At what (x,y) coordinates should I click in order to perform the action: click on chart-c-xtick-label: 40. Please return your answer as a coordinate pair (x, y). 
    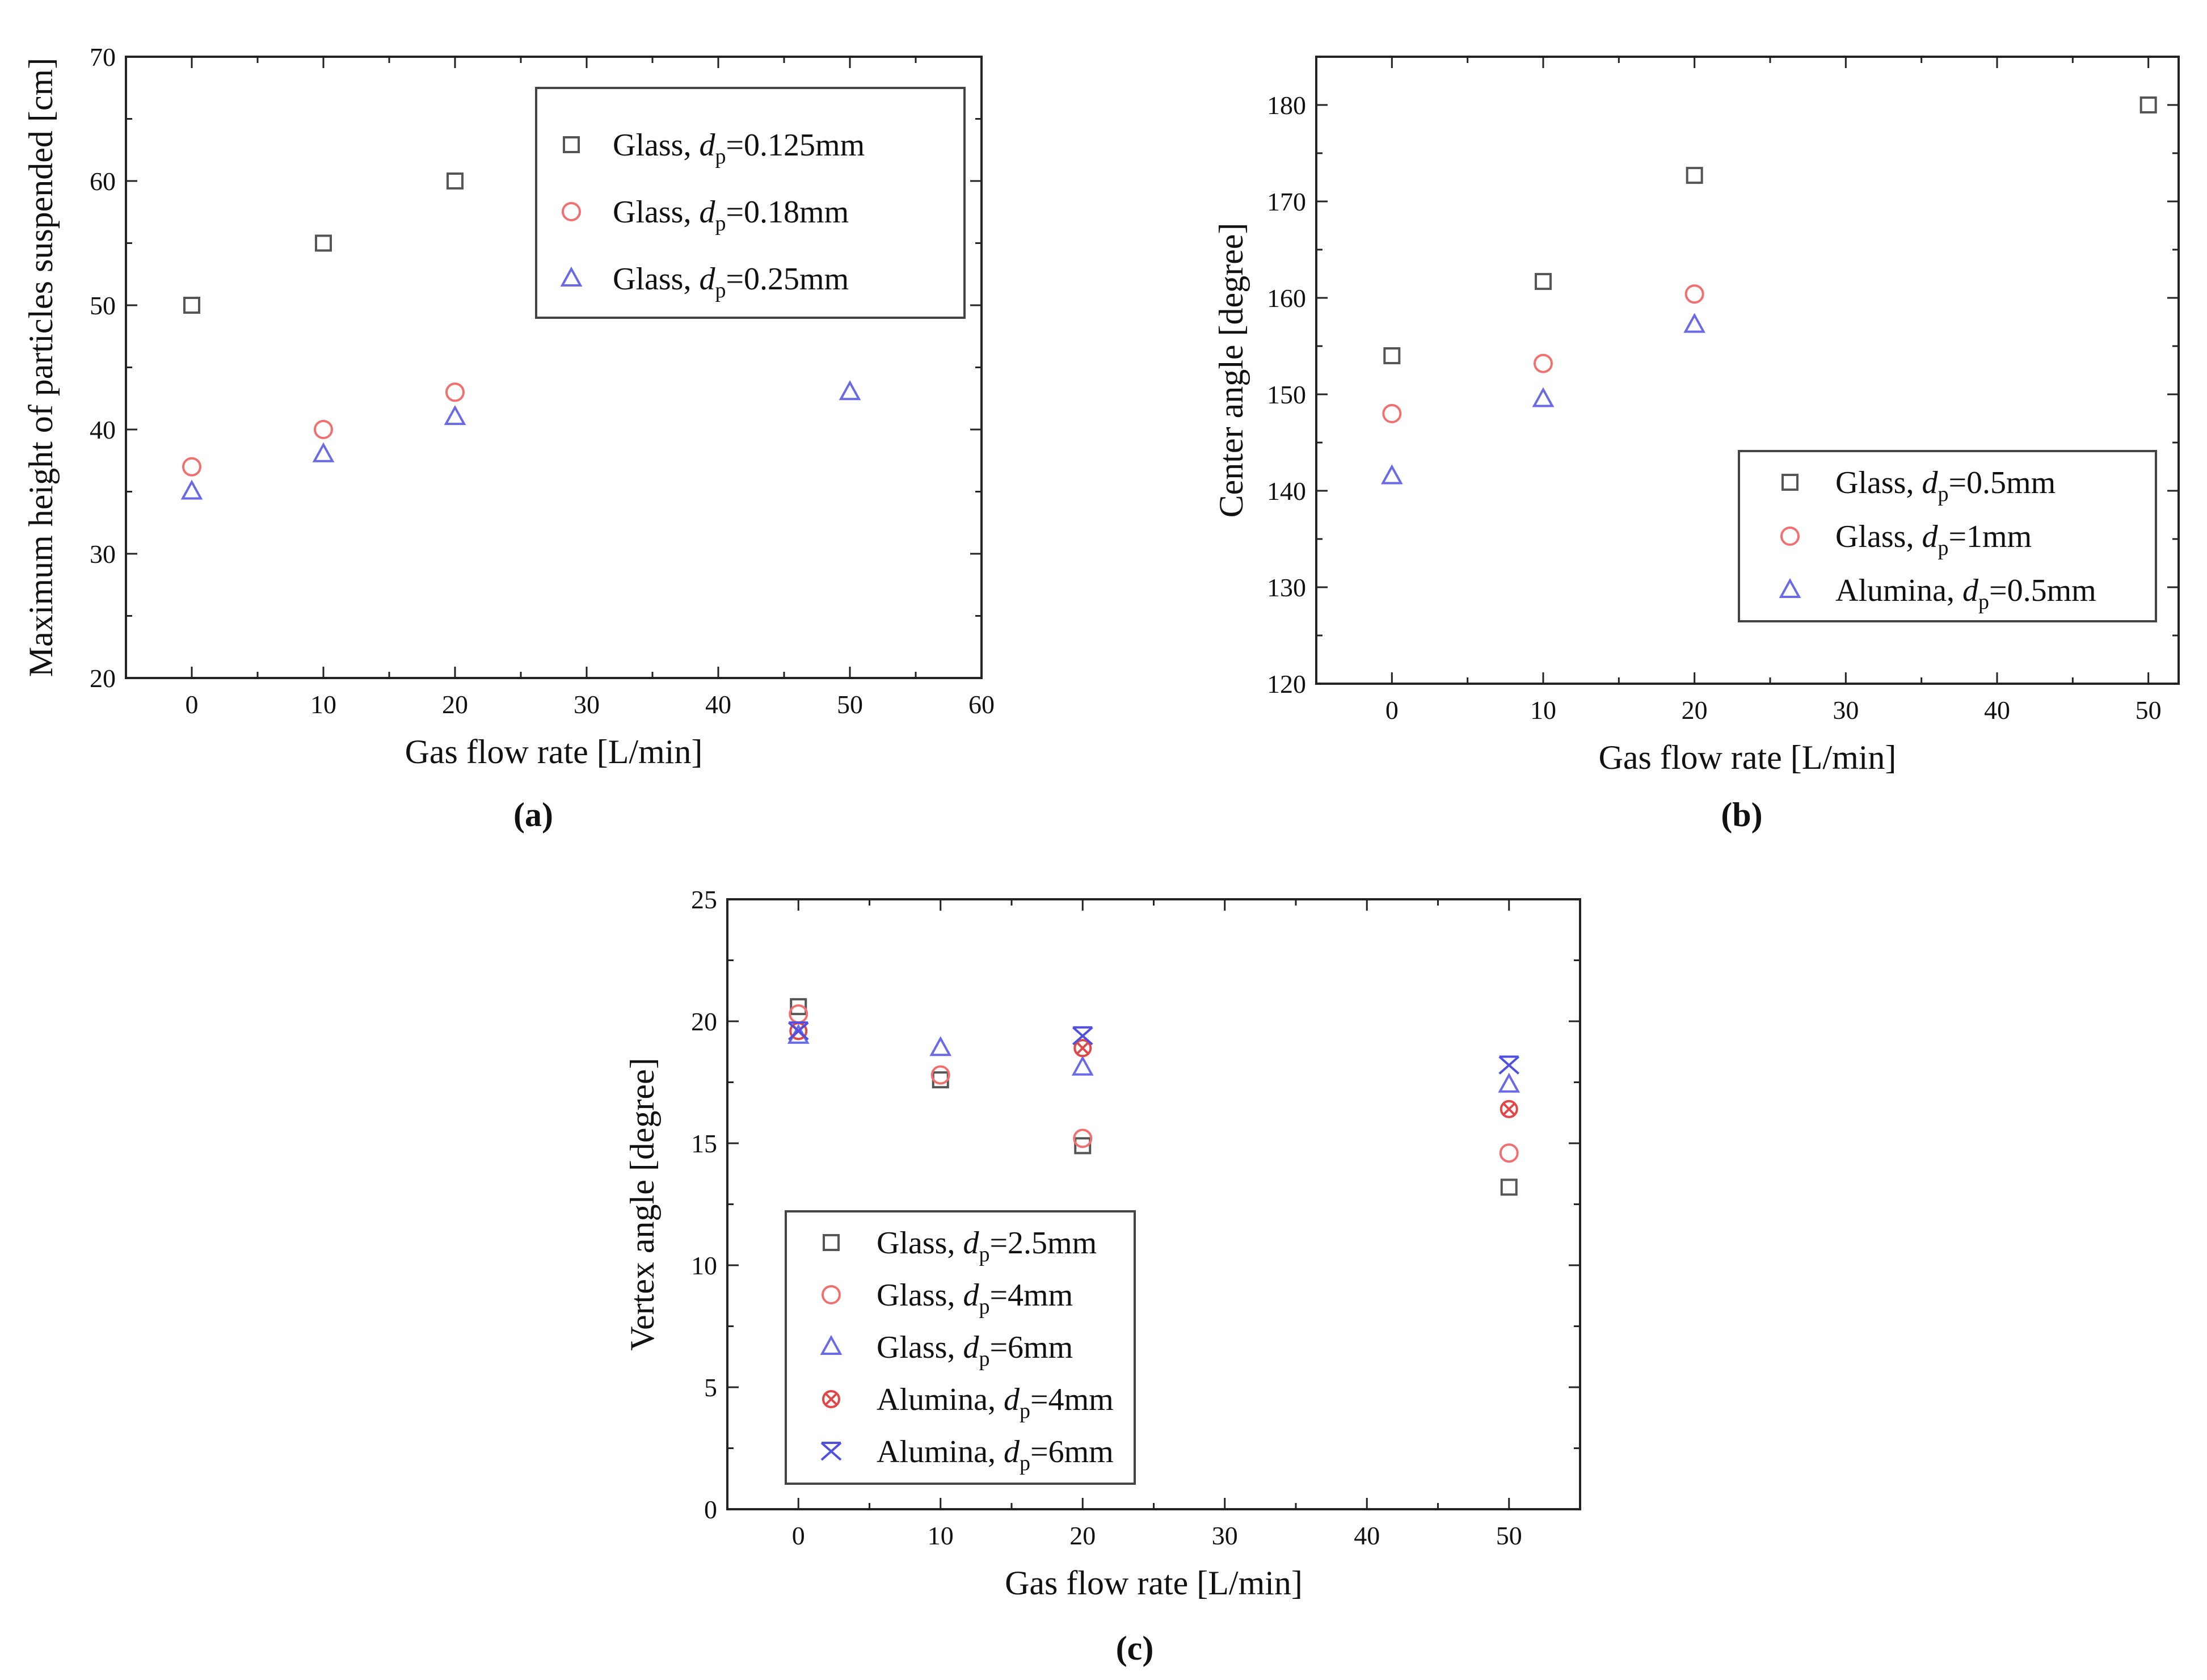
    Looking at the image, I should click on (1367, 1535).